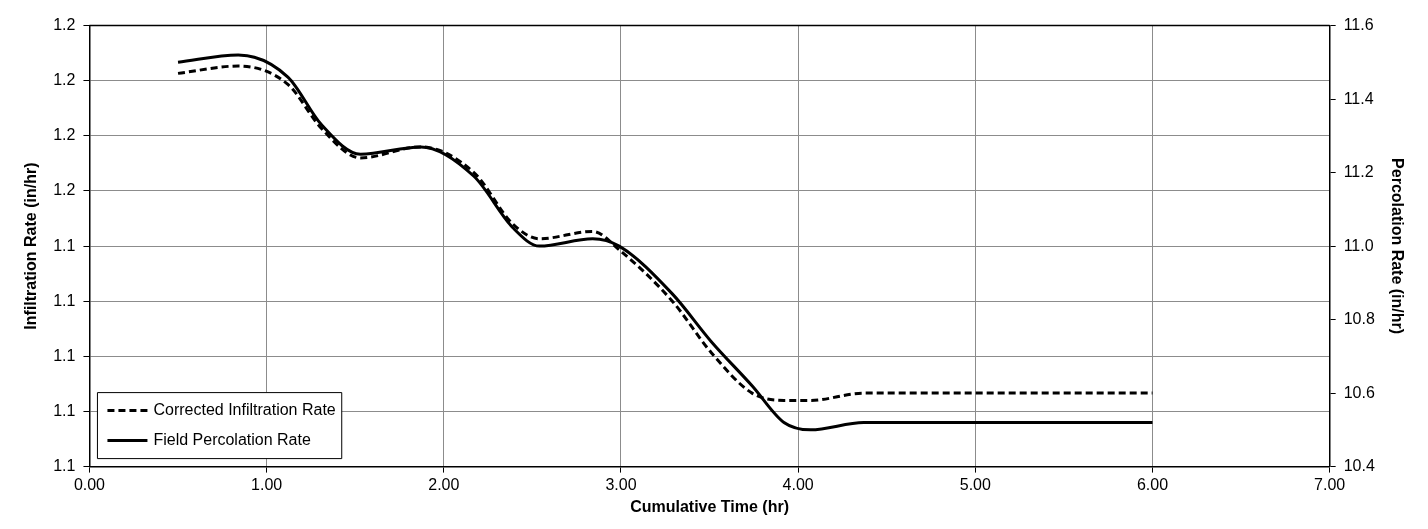 Image resolution: width=1428 pixels, height=529 pixels. I want to click on x-tick-label: 5.00, so click(975, 484).